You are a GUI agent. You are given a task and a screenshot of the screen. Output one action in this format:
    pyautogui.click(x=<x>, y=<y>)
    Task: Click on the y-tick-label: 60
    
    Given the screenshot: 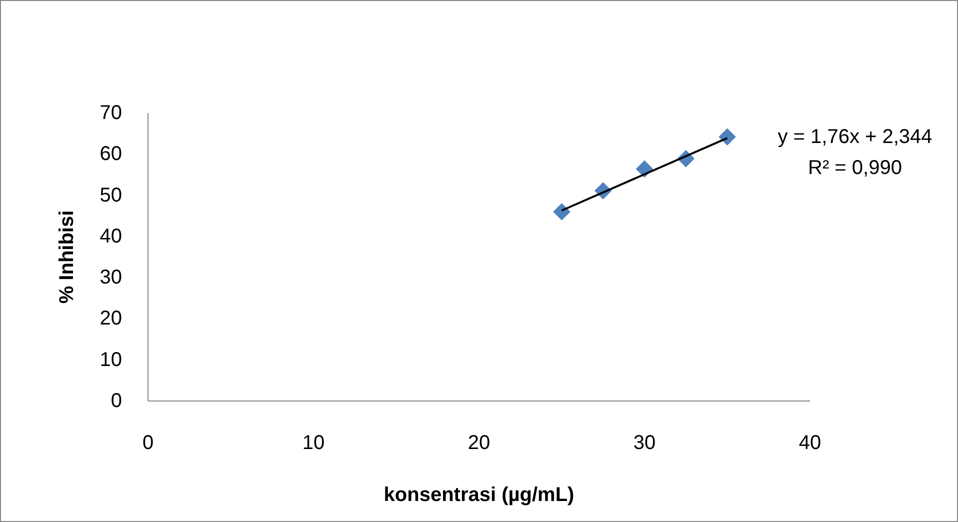 What is the action you would take?
    pyautogui.click(x=111, y=154)
    